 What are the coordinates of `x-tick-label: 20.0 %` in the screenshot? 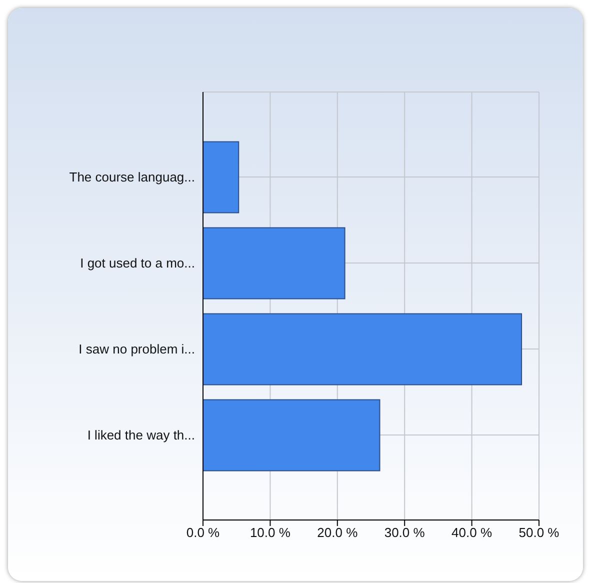 It's located at (337, 532).